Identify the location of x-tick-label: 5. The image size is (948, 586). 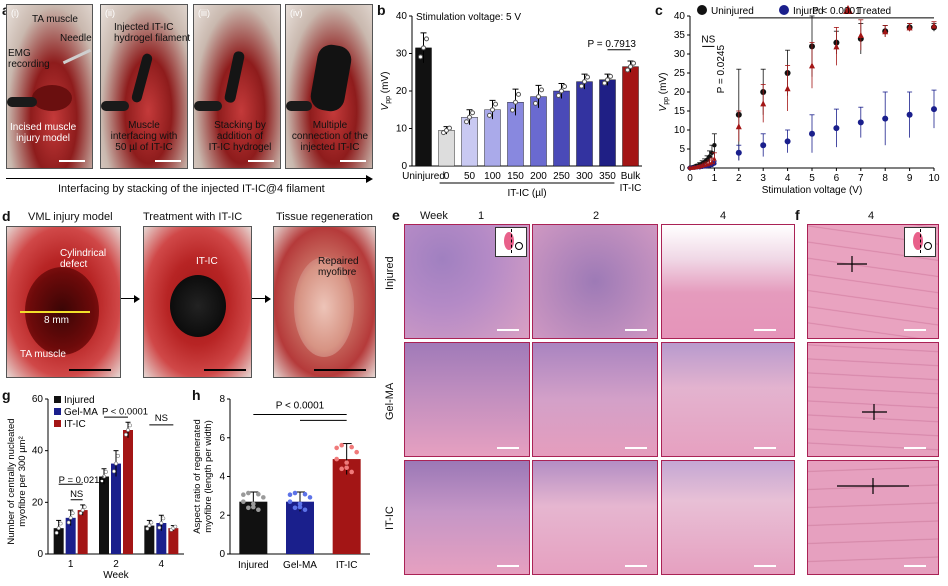
(812, 178).